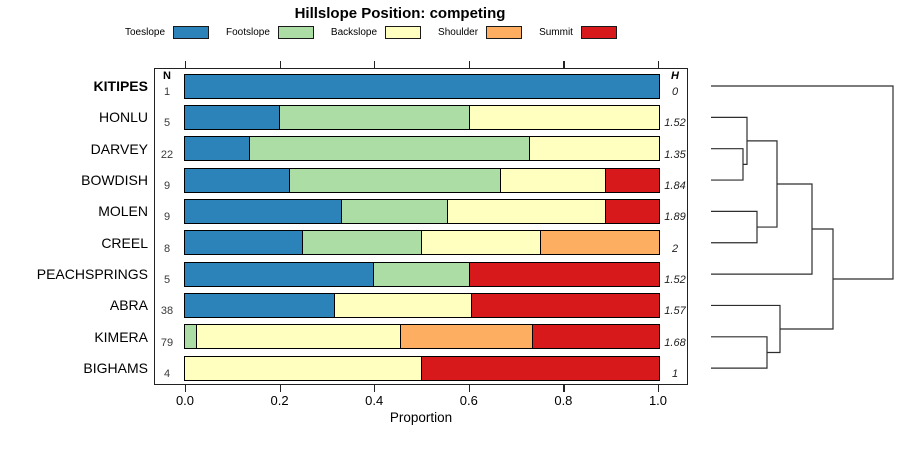  Describe the element at coordinates (167, 342) in the screenshot. I see `n-value: 79` at that location.